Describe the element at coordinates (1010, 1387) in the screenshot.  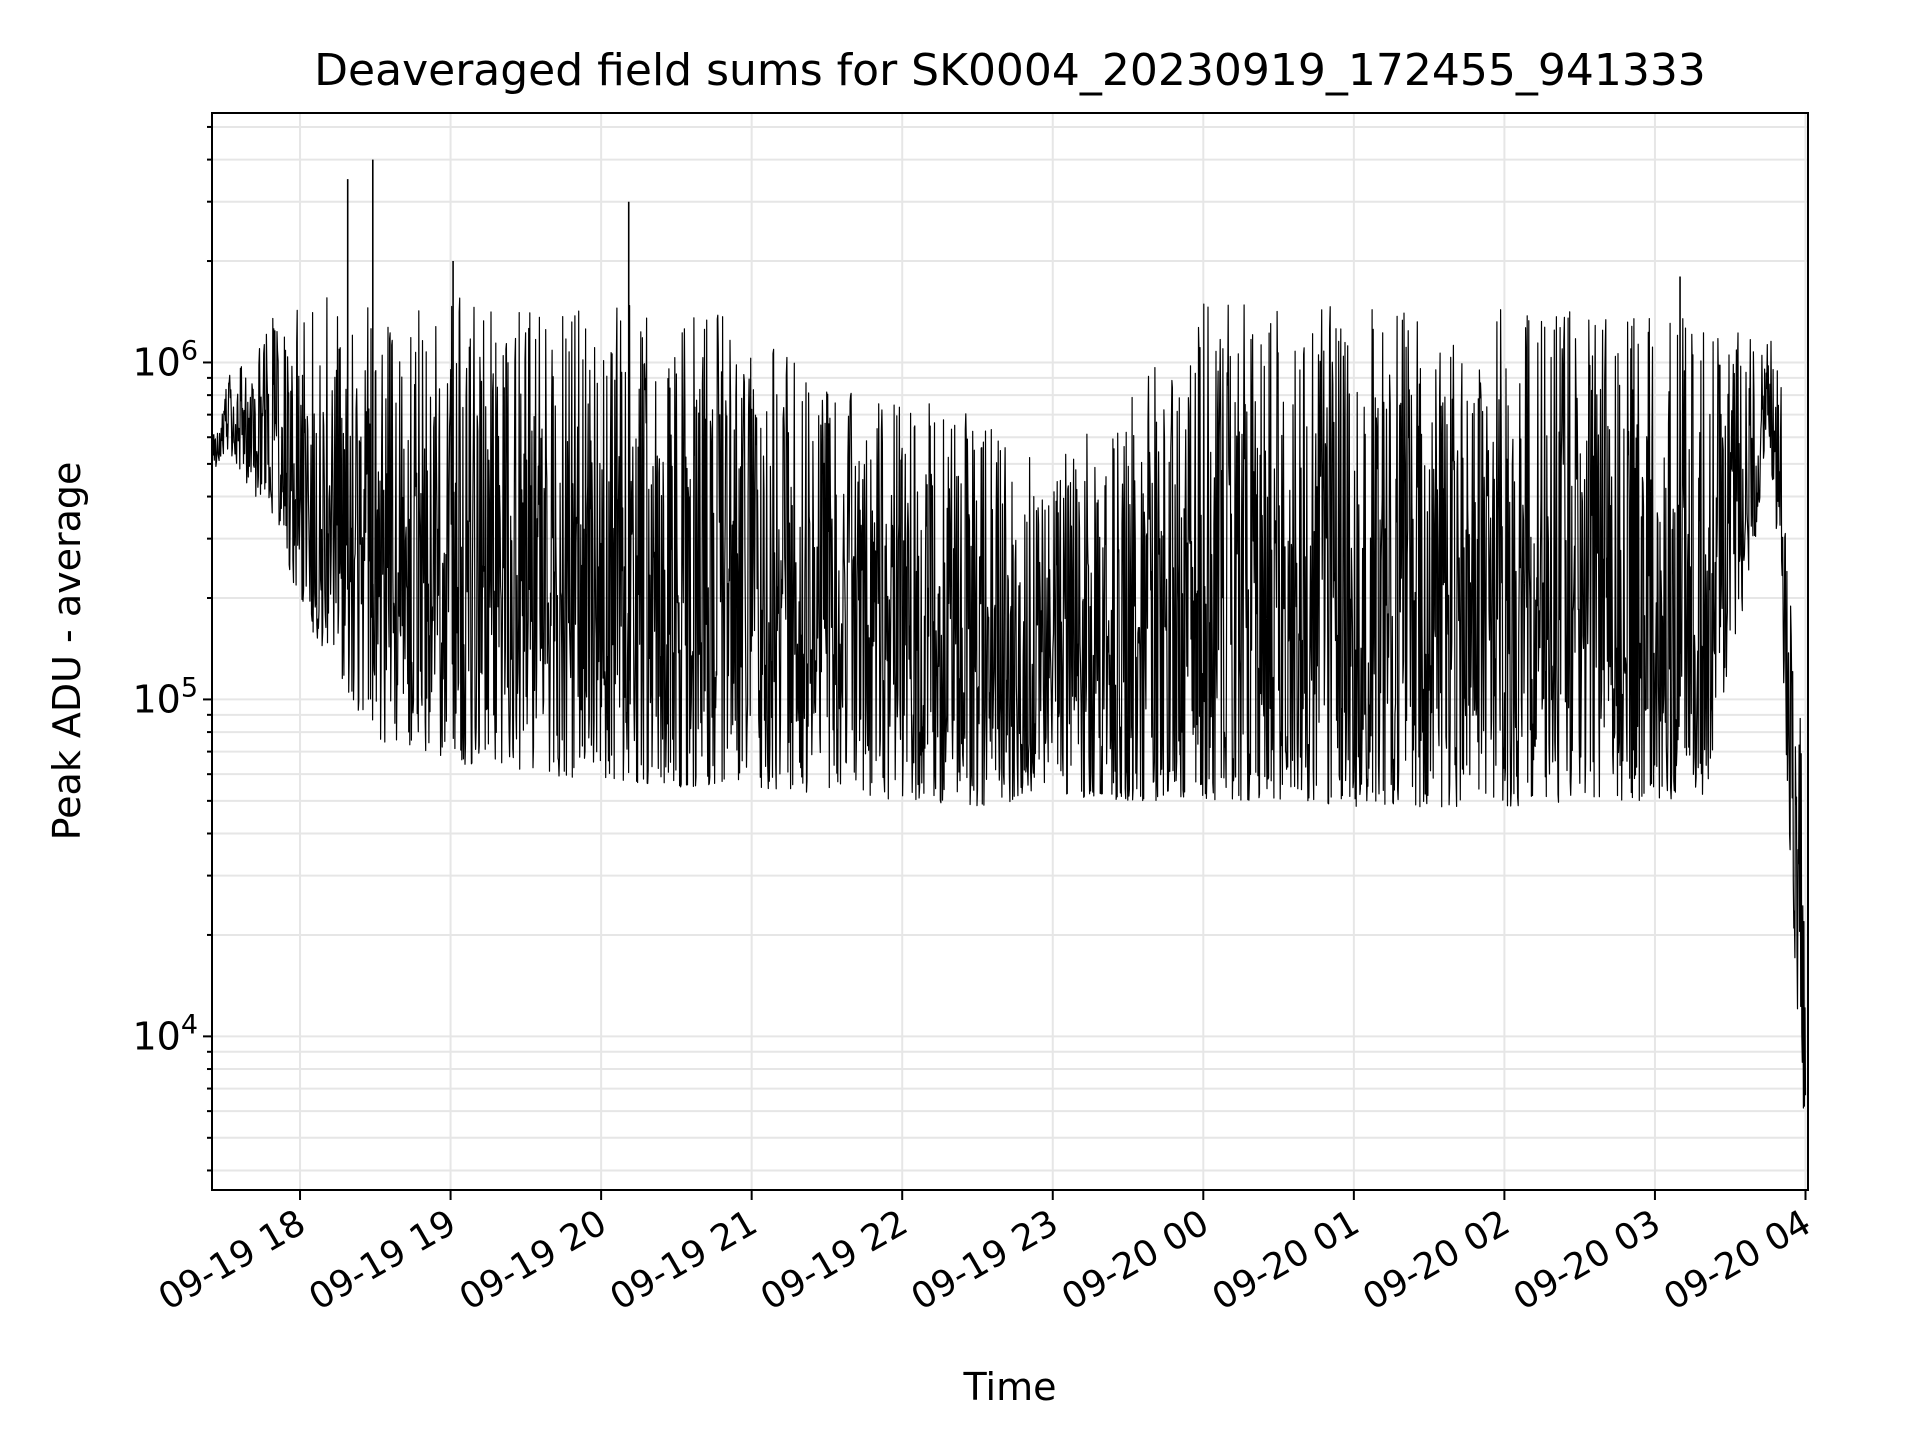
I see `x-axis-label: Time` at that location.